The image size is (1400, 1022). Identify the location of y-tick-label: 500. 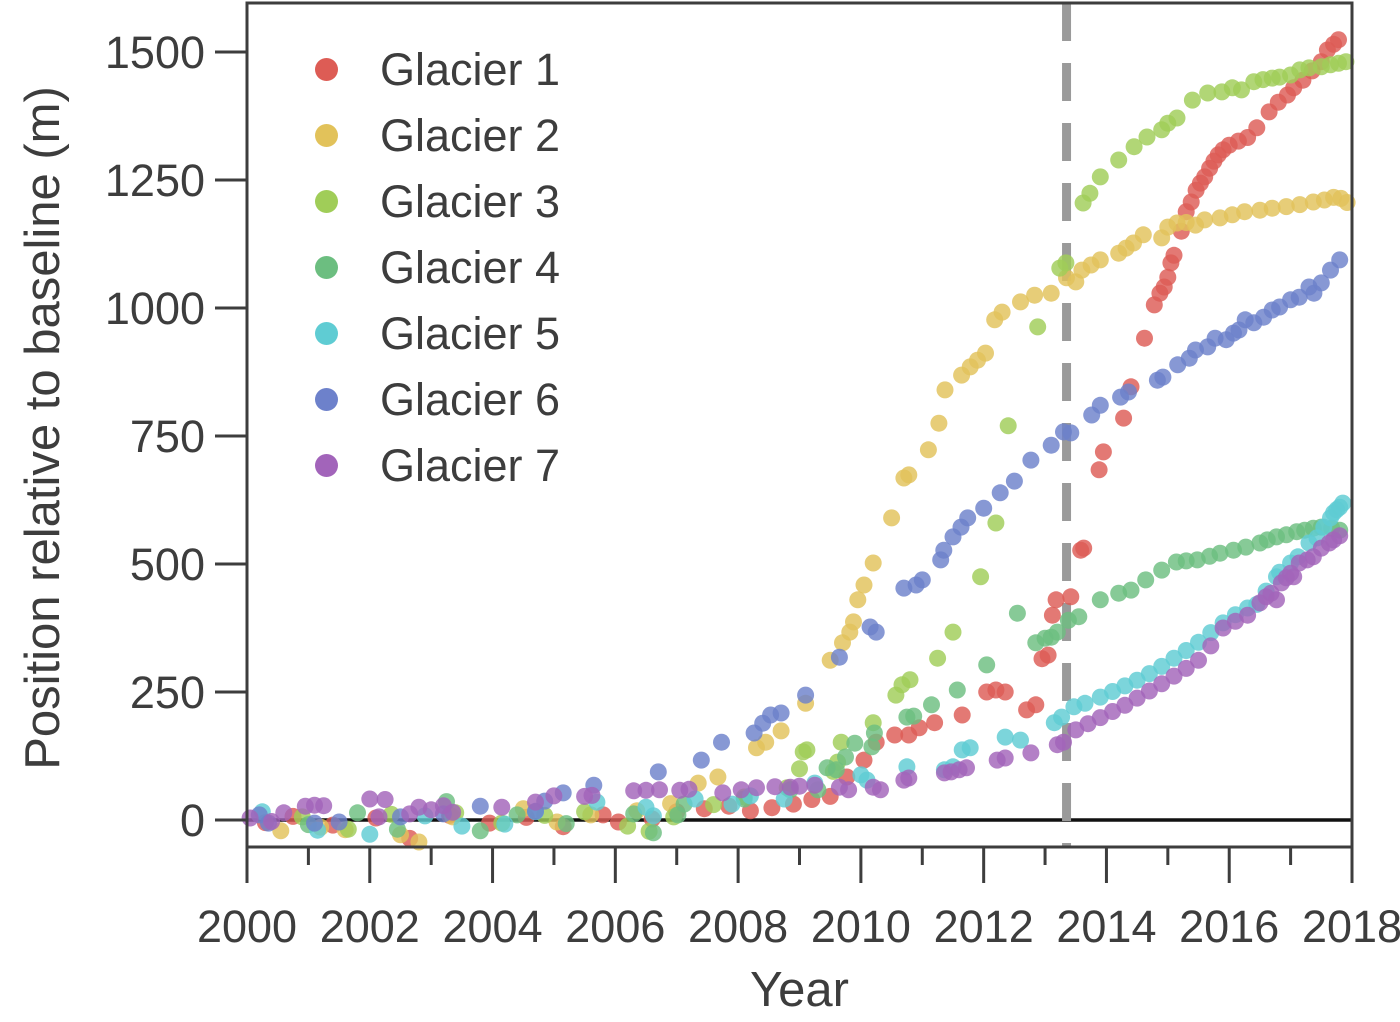
(167, 564).